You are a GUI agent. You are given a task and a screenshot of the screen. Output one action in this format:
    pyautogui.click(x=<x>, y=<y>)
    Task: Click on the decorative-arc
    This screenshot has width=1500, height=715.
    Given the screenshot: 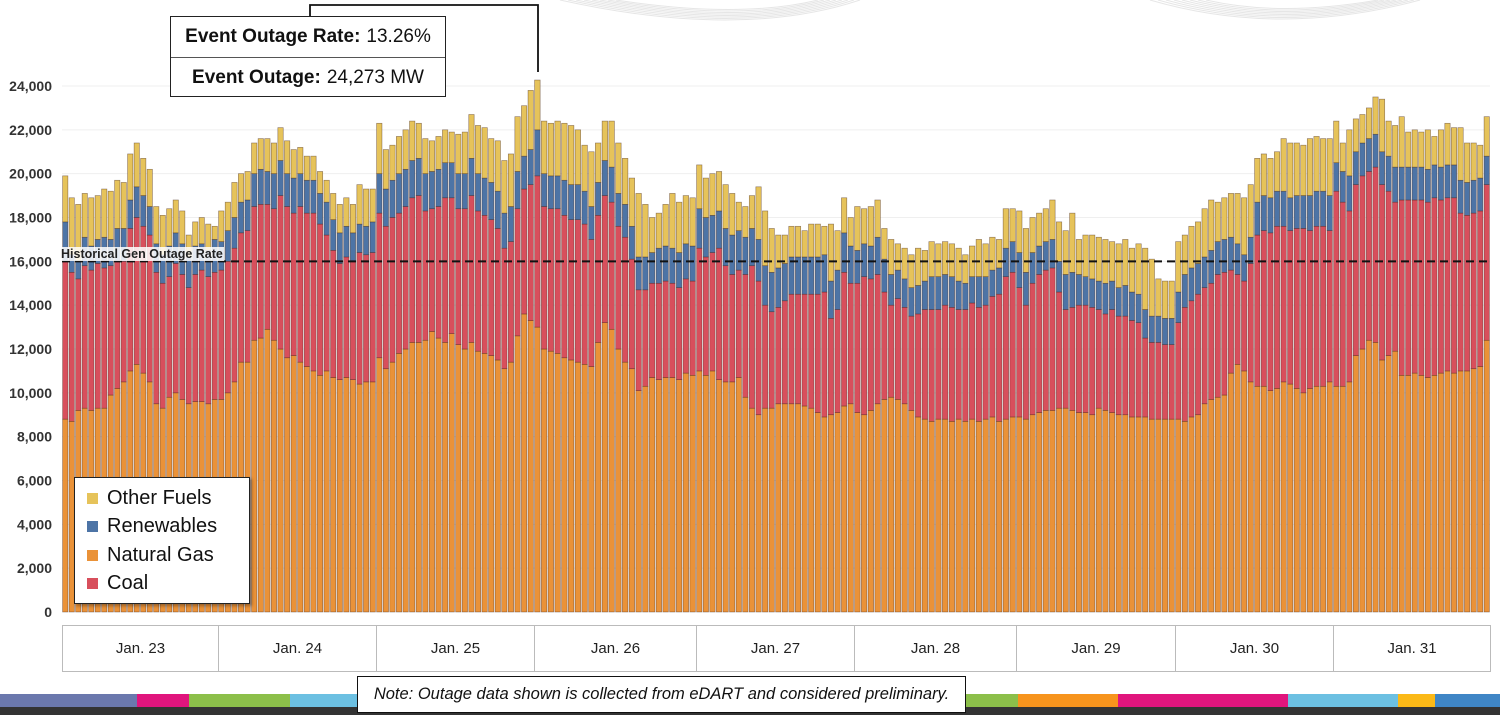 What is the action you would take?
    pyautogui.click(x=1286, y=9)
    